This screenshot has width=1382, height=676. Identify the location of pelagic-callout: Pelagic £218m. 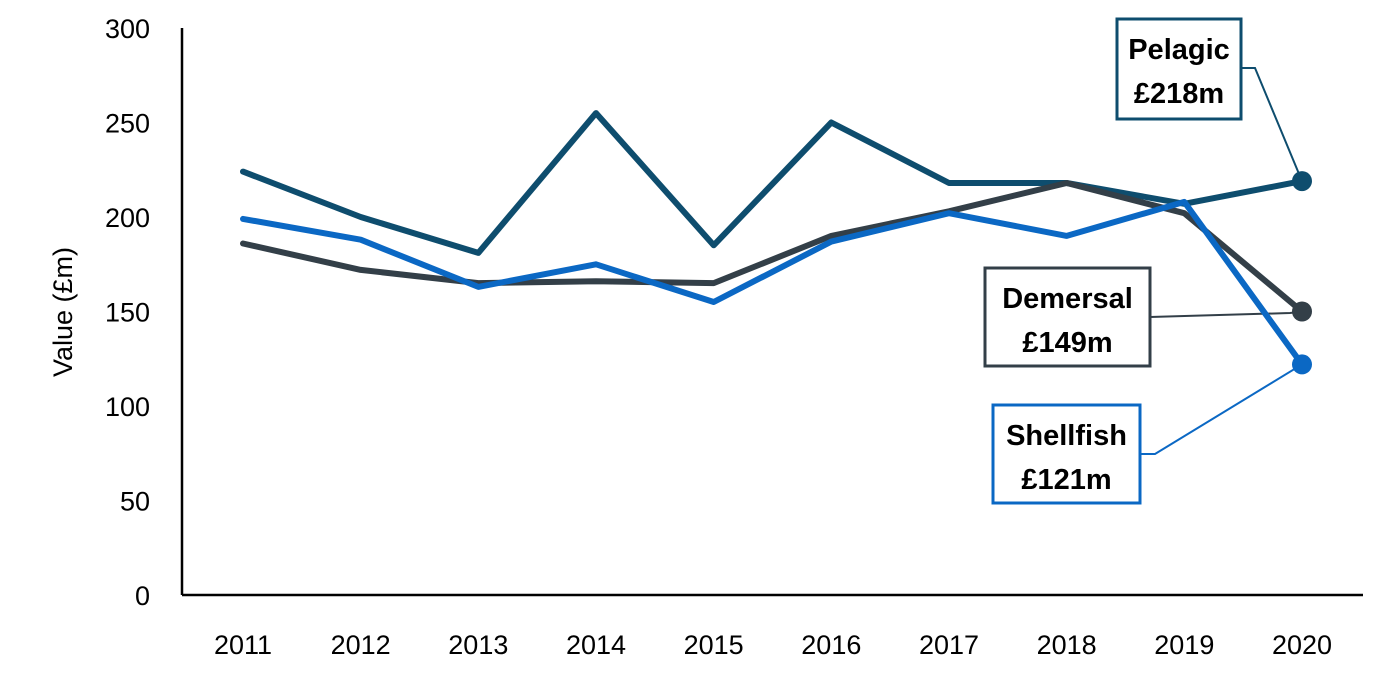
(1179, 69).